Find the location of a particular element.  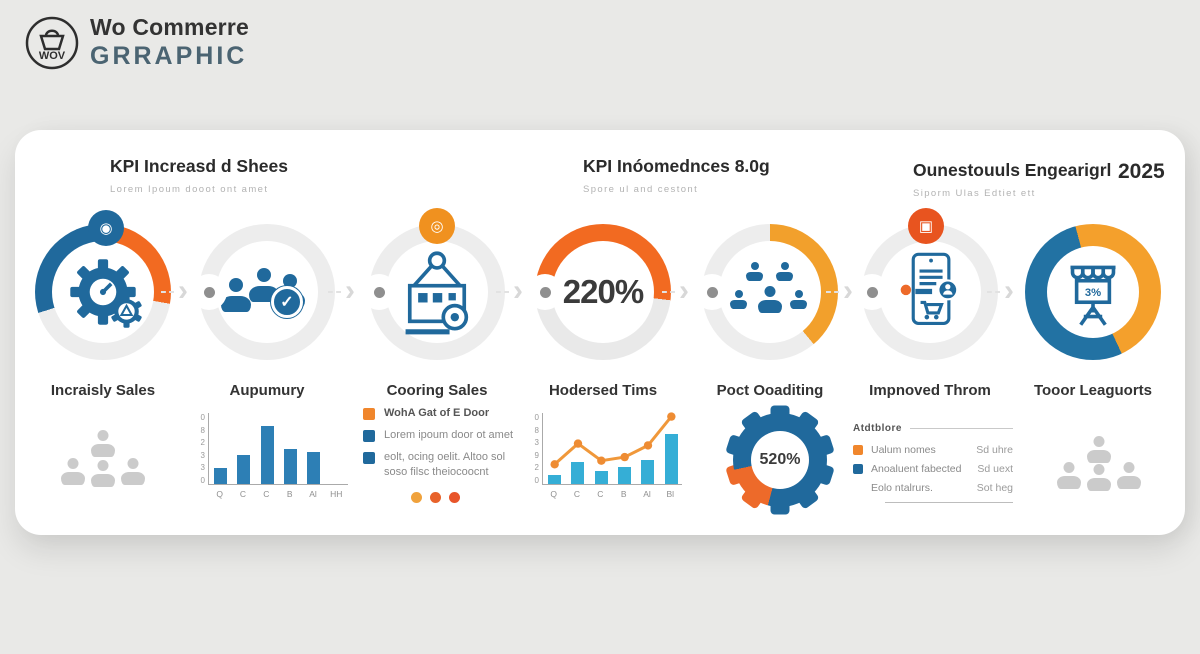

legend-text: eolt, ocing oelit. Altoo sol is located at coordinates (445, 456).